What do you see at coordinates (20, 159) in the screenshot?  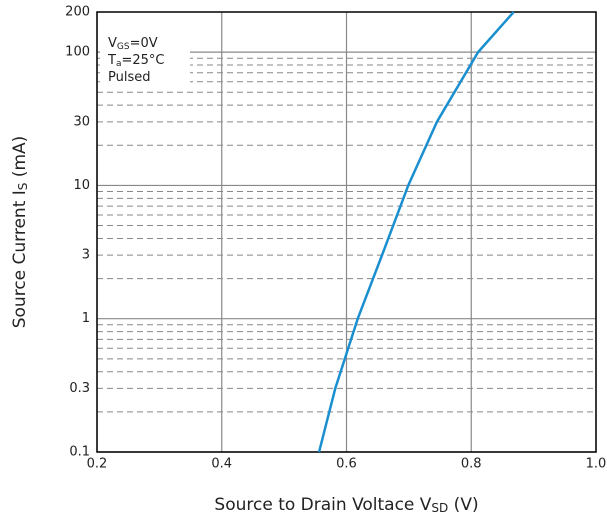 I see `y-label-rest: (mA)` at bounding box center [20, 159].